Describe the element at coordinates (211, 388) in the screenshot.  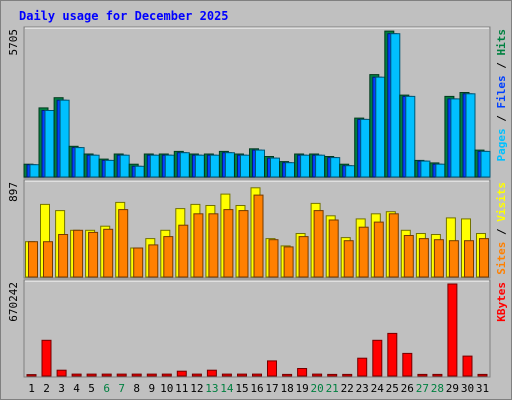
I see `x-tick-label: 13` at that location.